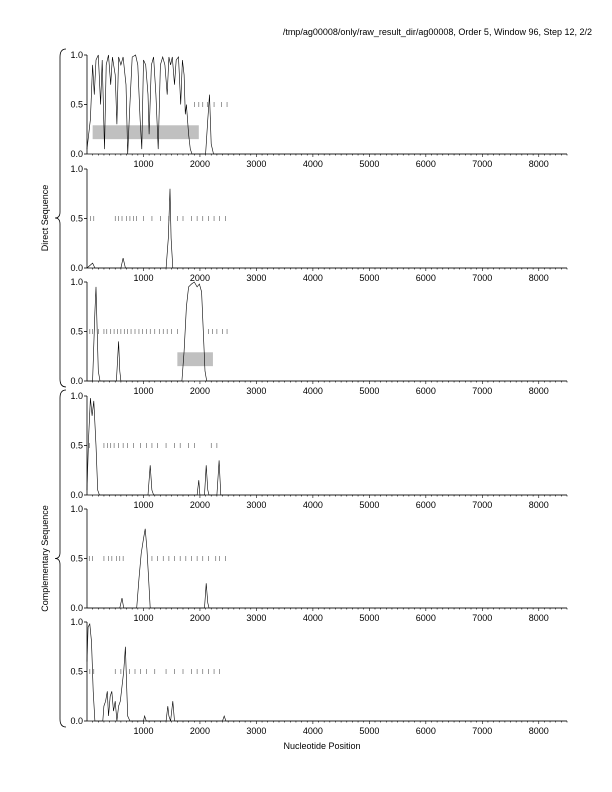 This screenshot has width=612, height=792. Describe the element at coordinates (321, 746) in the screenshot. I see `x-axis-title: Nucleotide Position` at that location.